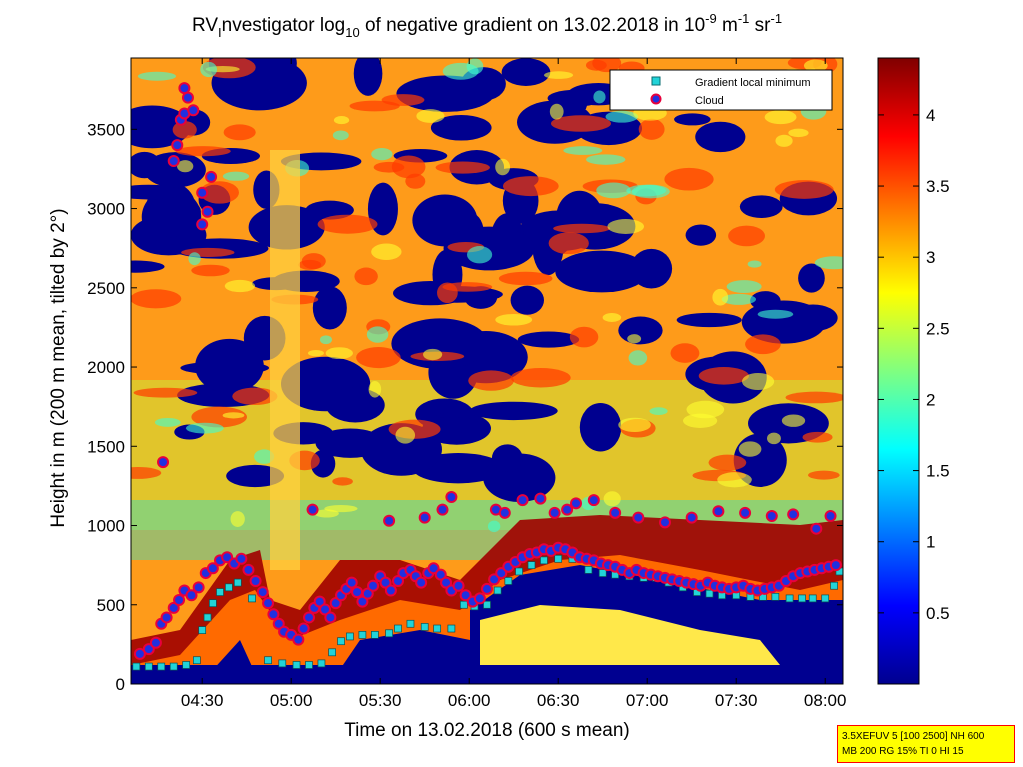 The height and width of the screenshot is (767, 1023). What do you see at coordinates (930, 399) in the screenshot?
I see `colorbar-tick-label: 2` at bounding box center [930, 399].